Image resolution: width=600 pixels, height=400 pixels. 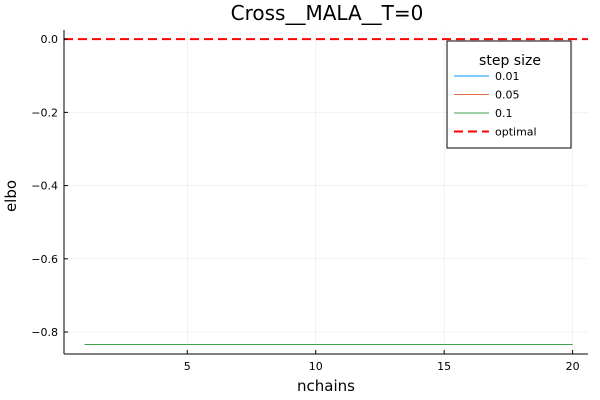 What do you see at coordinates (516, 132) in the screenshot?
I see `legend-label-optimal: optimal` at bounding box center [516, 132].